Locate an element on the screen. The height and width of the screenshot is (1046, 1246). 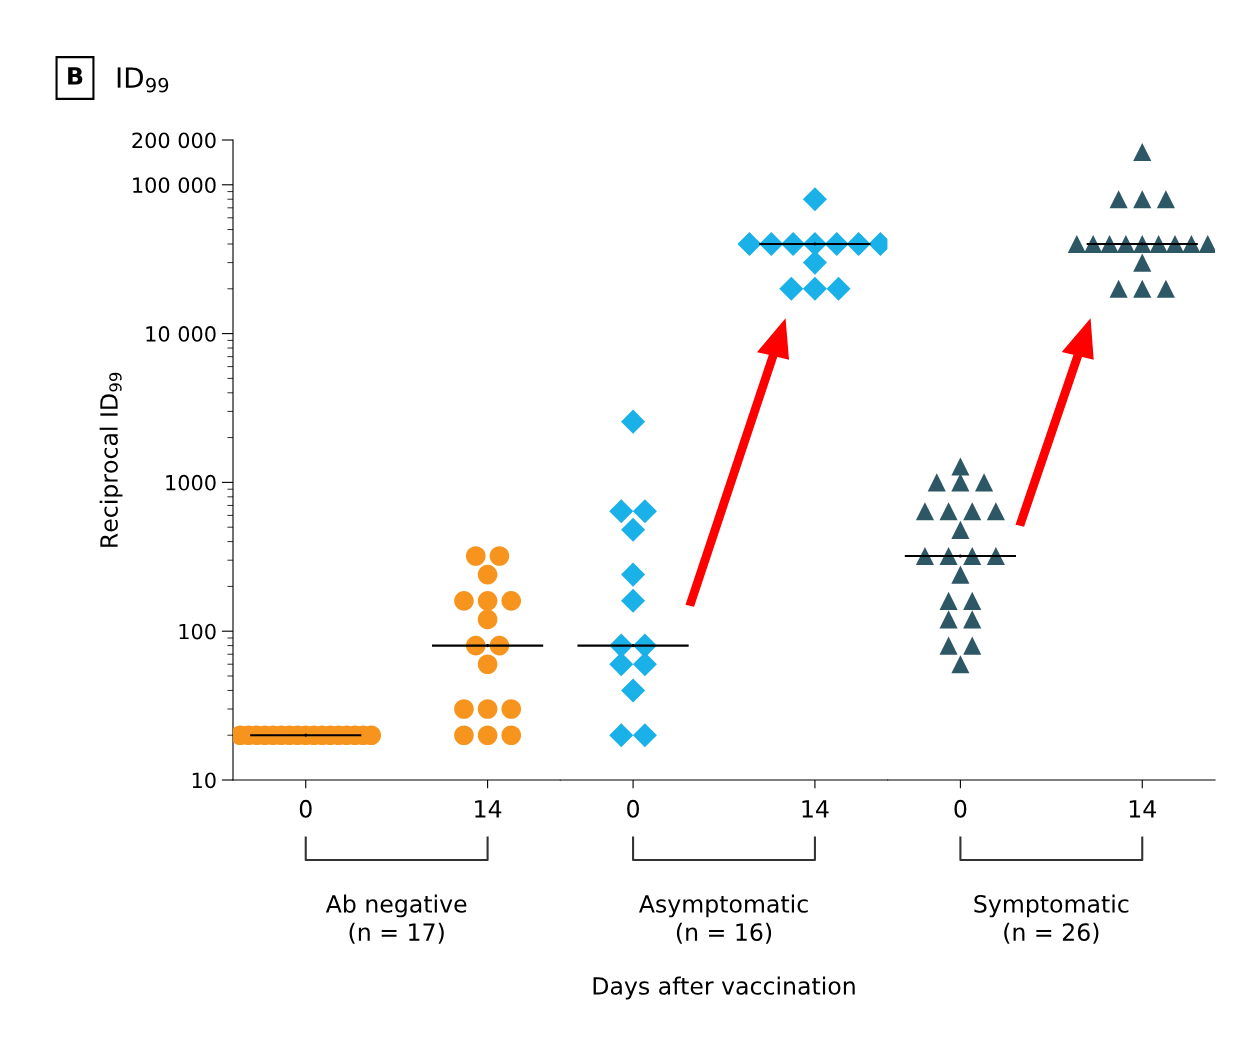
y-tick-label: 1000 is located at coordinates (191, 482).